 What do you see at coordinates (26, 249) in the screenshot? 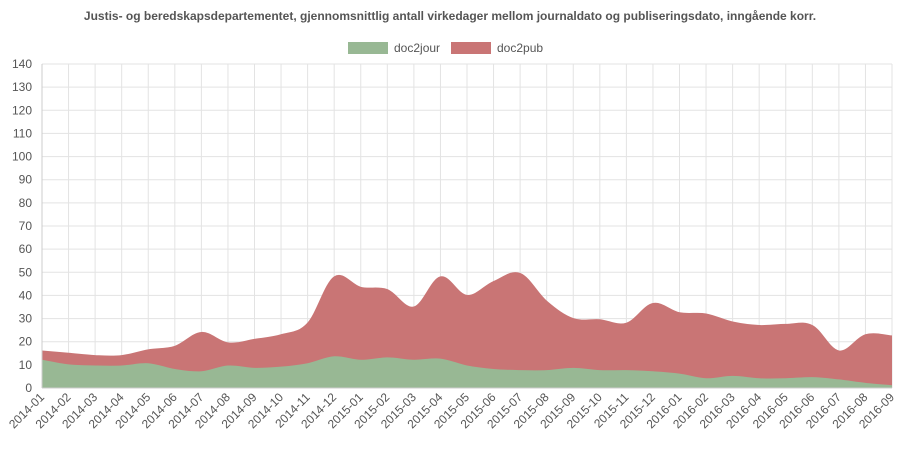
I see `y-tick-label: 60` at bounding box center [26, 249].